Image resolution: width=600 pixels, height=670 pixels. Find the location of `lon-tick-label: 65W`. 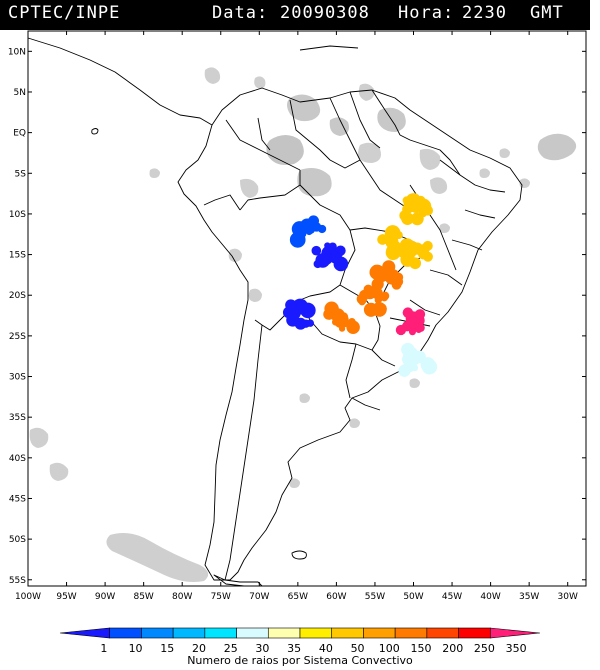

lon-tick-label: 65W is located at coordinates (298, 597).